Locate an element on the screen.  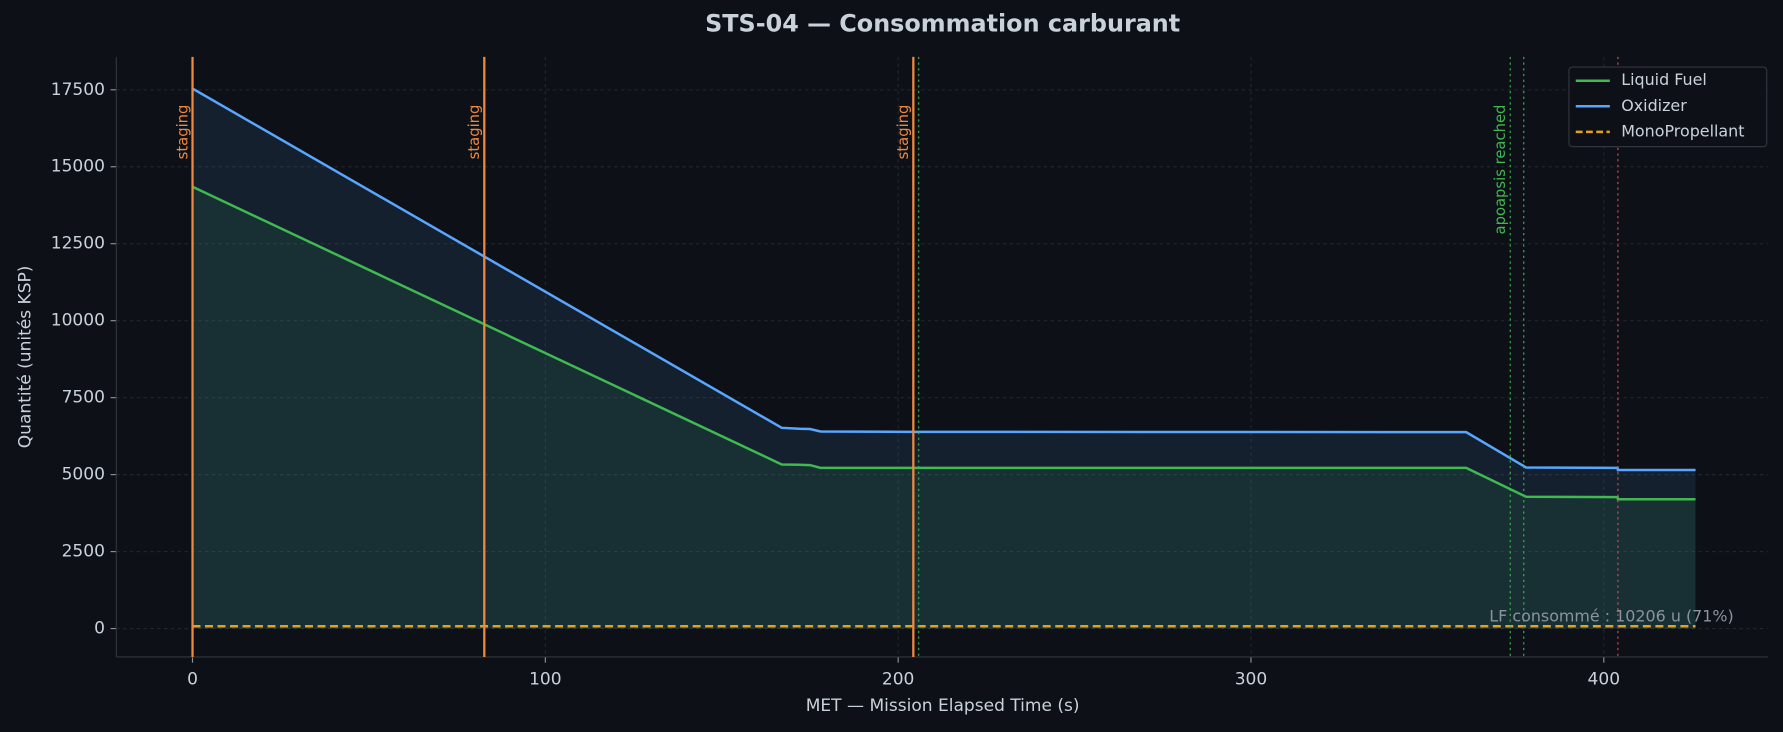
y-tick-label: 10000 is located at coordinates (78, 321).